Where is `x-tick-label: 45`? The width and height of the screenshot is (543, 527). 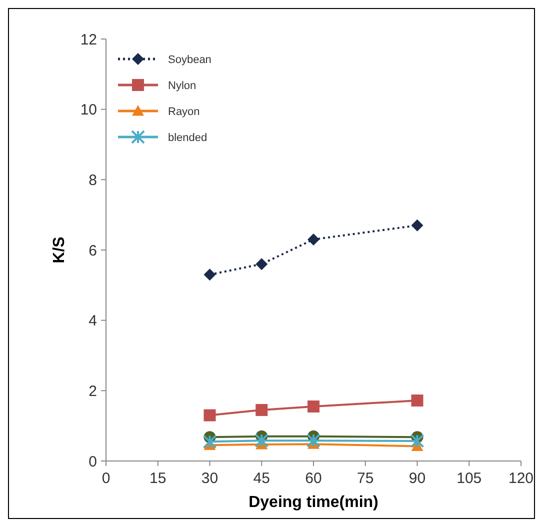
x-tick-label: 45 is located at coordinates (261, 478).